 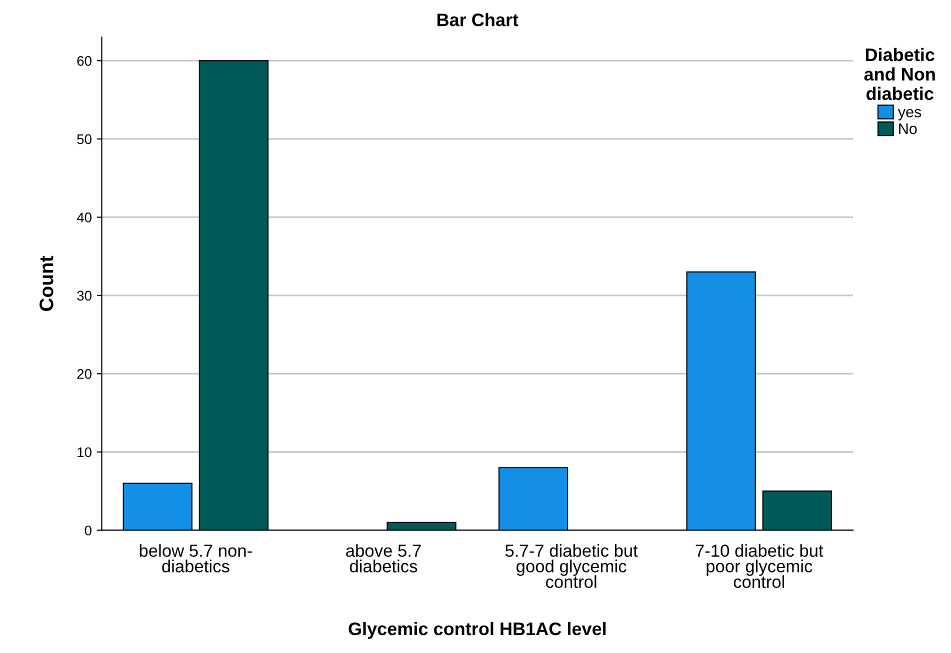 What do you see at coordinates (571, 566) in the screenshot?
I see `x-tick-label: 5.7-7 diabetic but good glycemic control` at bounding box center [571, 566].